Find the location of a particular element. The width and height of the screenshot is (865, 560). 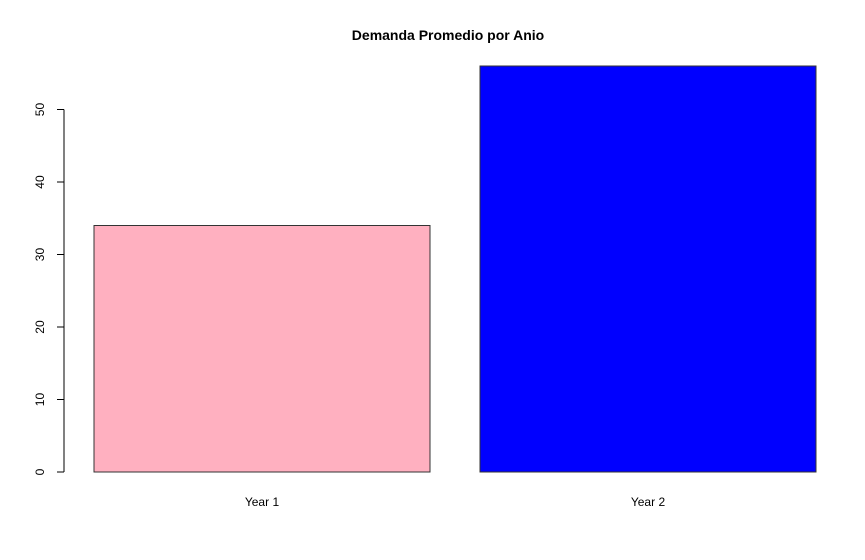

x-axis-labels: Year 1 Year 2 is located at coordinates (455, 502).